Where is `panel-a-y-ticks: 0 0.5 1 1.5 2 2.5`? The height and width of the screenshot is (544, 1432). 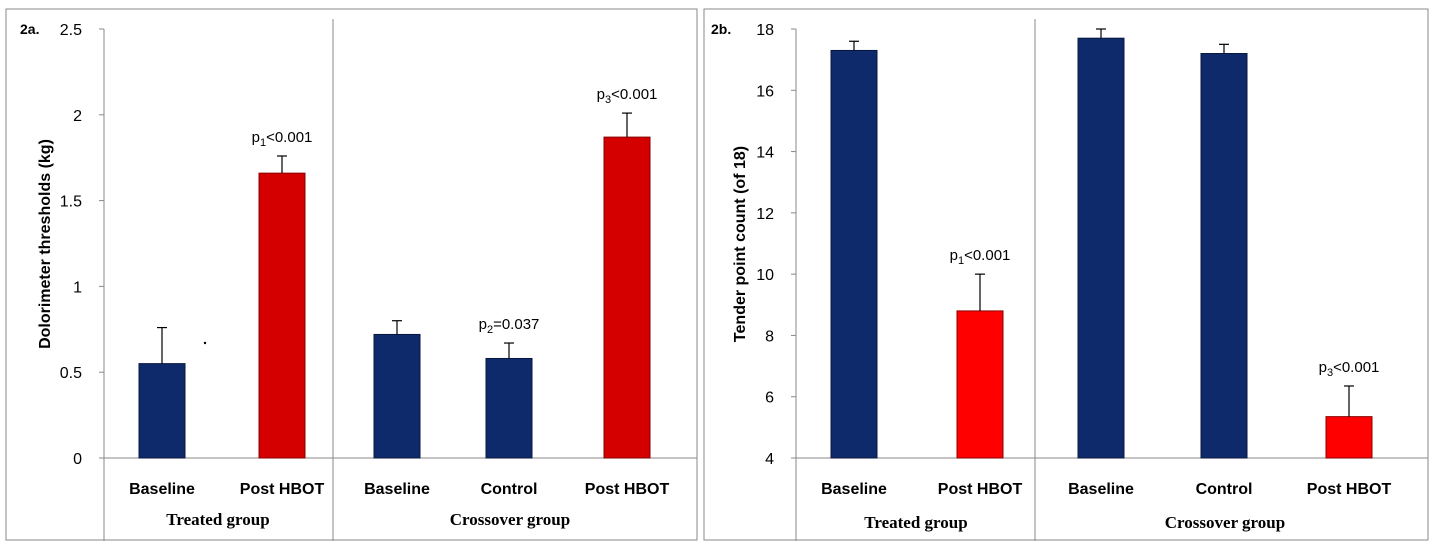
panel-a-y-ticks: 0 0.5 1 1.5 2 2.5 is located at coordinates (82, 245).